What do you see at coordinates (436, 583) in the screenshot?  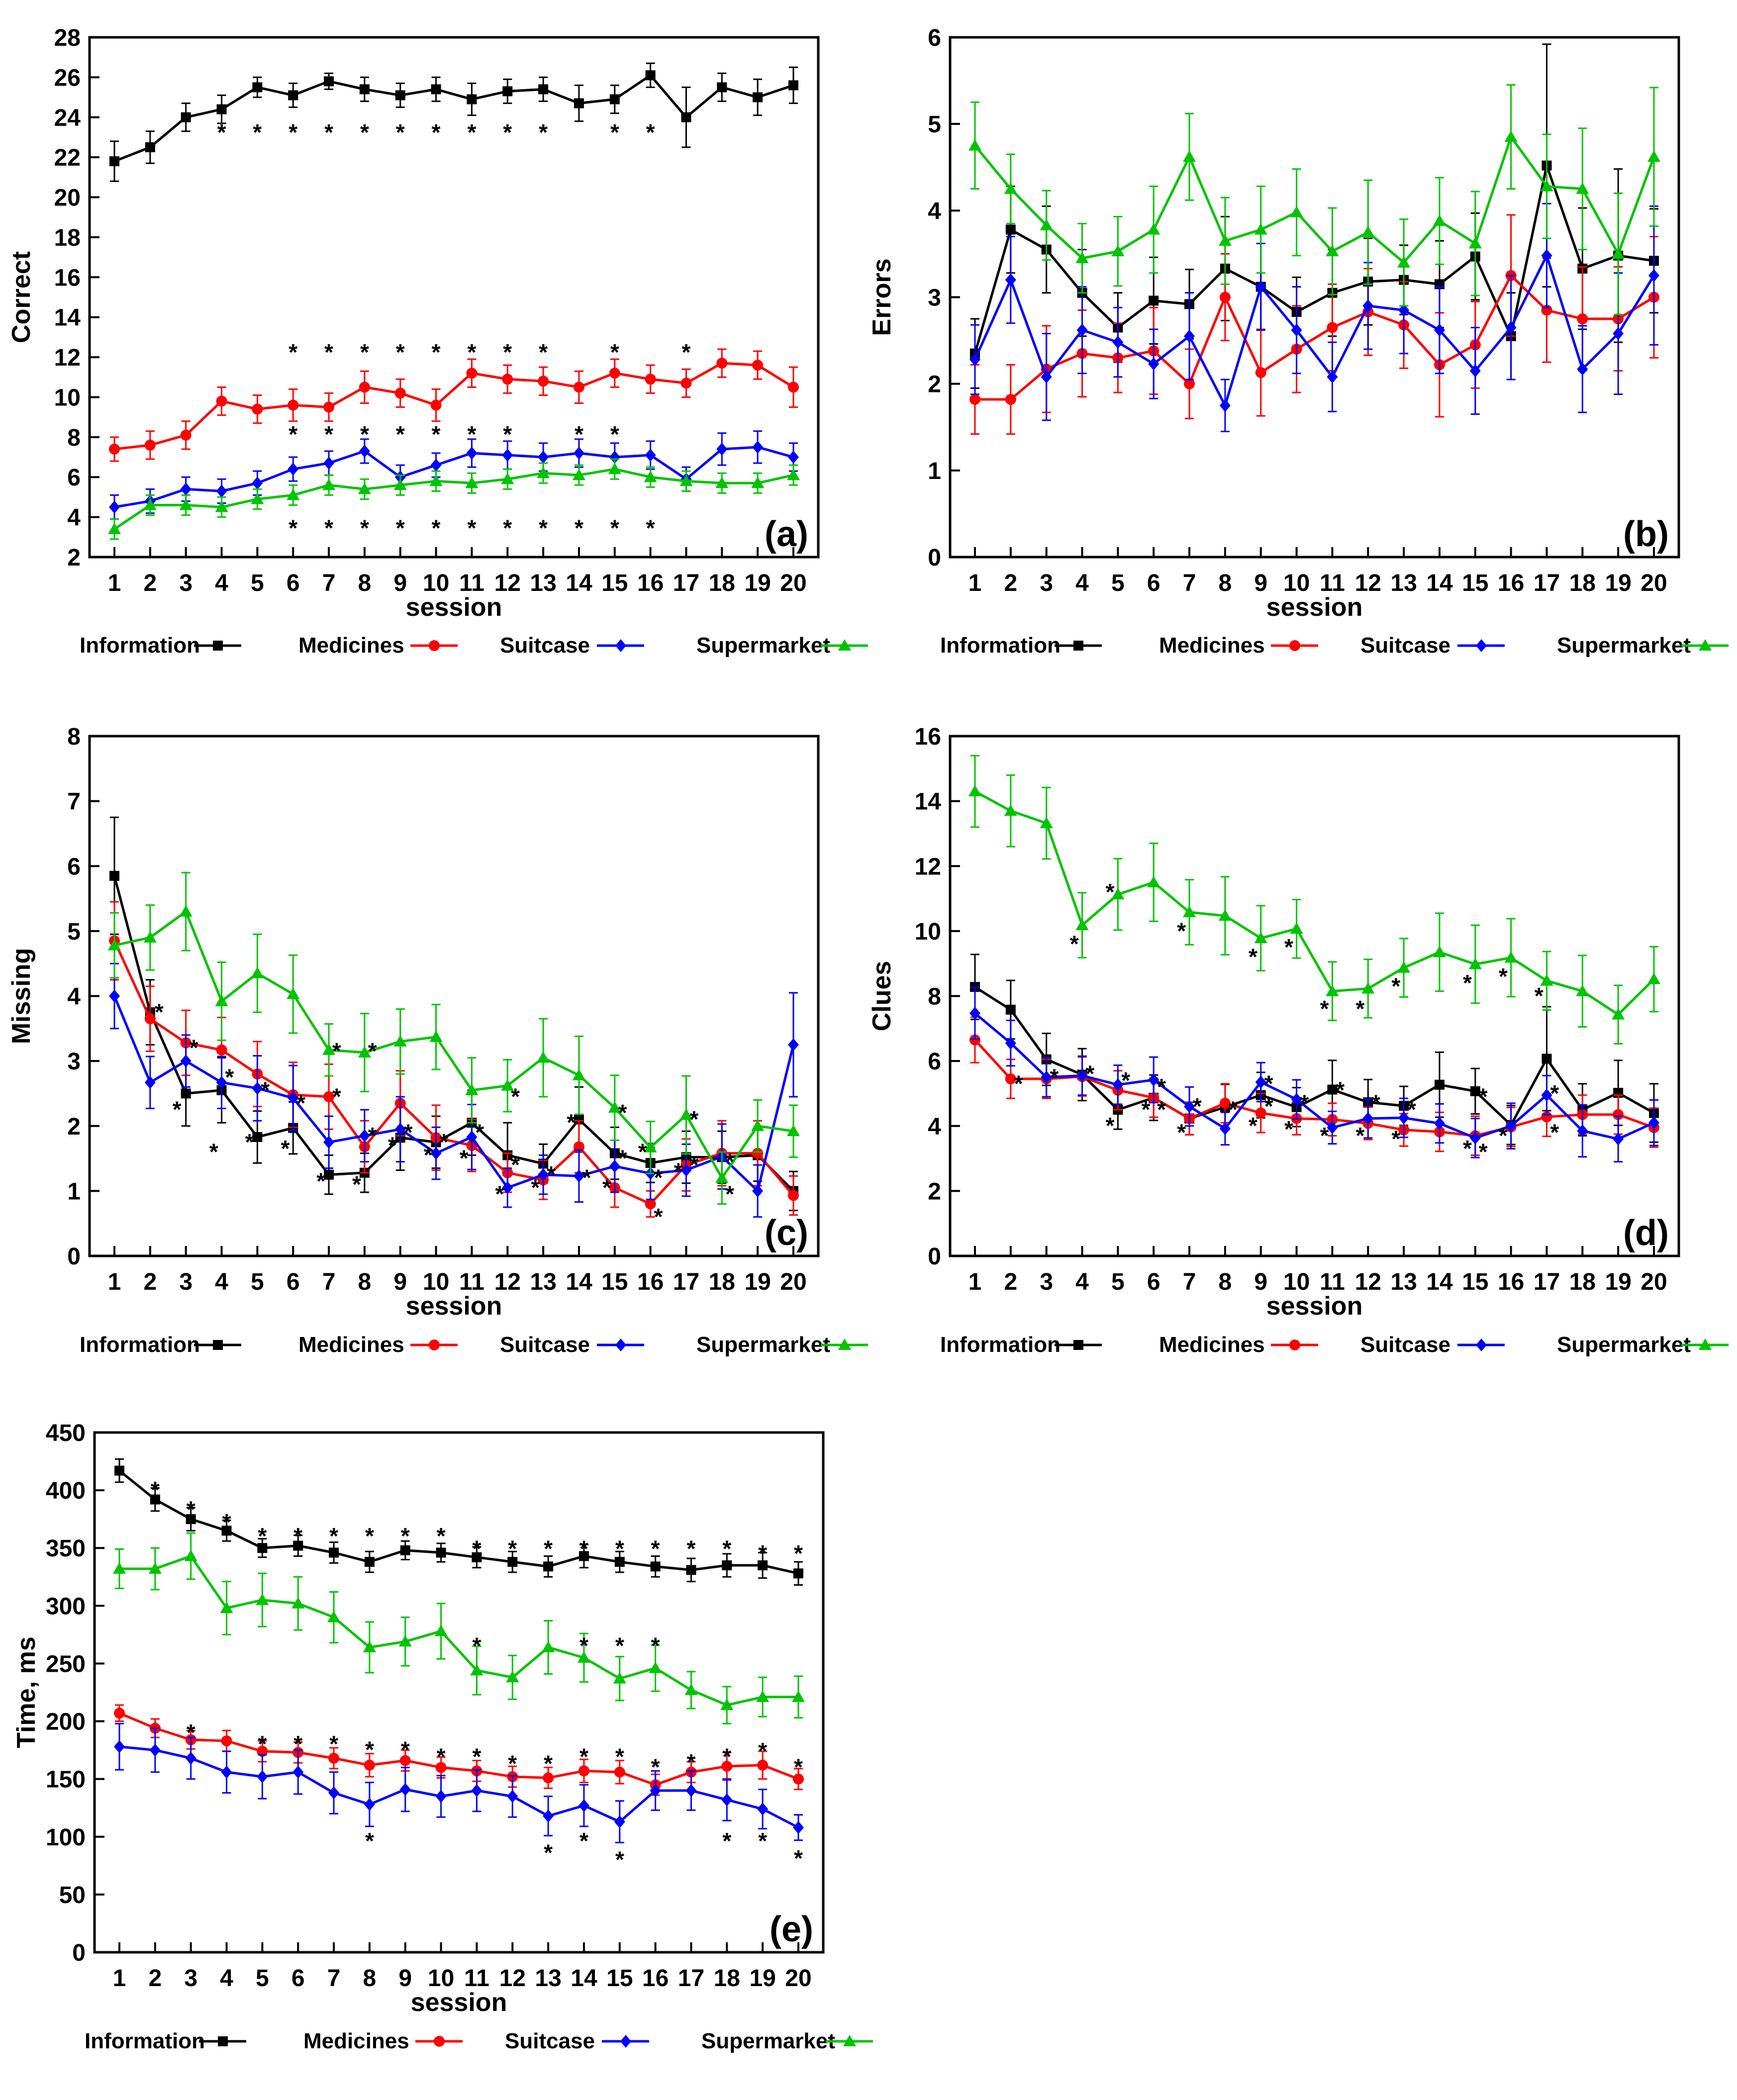 I see `x-tick-label: 10` at bounding box center [436, 583].